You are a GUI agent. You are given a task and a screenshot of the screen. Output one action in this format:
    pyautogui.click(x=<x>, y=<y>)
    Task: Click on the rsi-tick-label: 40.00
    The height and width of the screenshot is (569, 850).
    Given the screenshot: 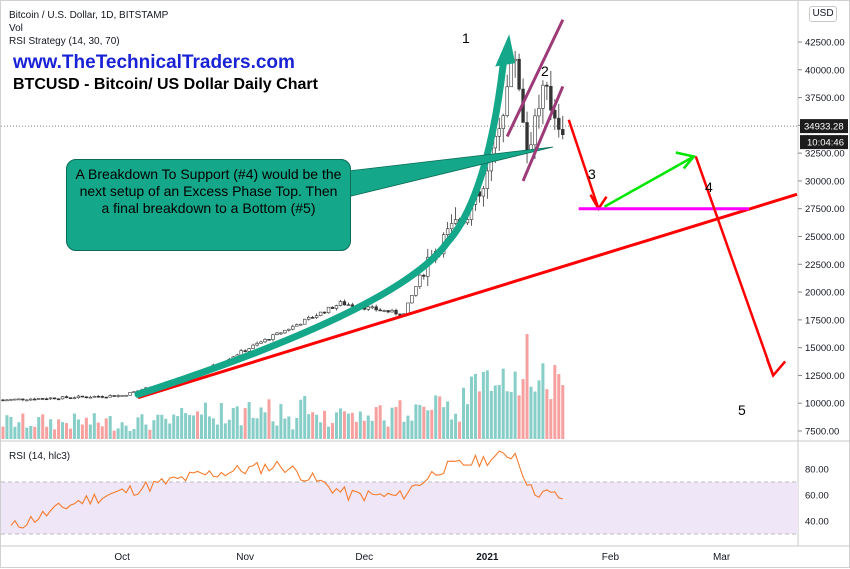 What is the action you would take?
    pyautogui.click(x=817, y=522)
    